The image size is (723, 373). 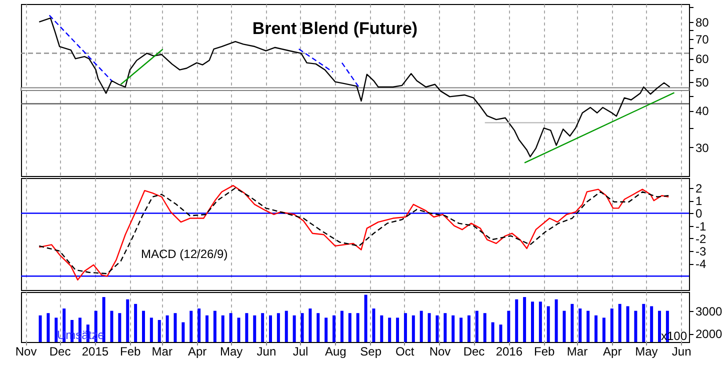 What do you see at coordinates (371, 351) in the screenshot?
I see `x-tick-label: Sep` at bounding box center [371, 351].